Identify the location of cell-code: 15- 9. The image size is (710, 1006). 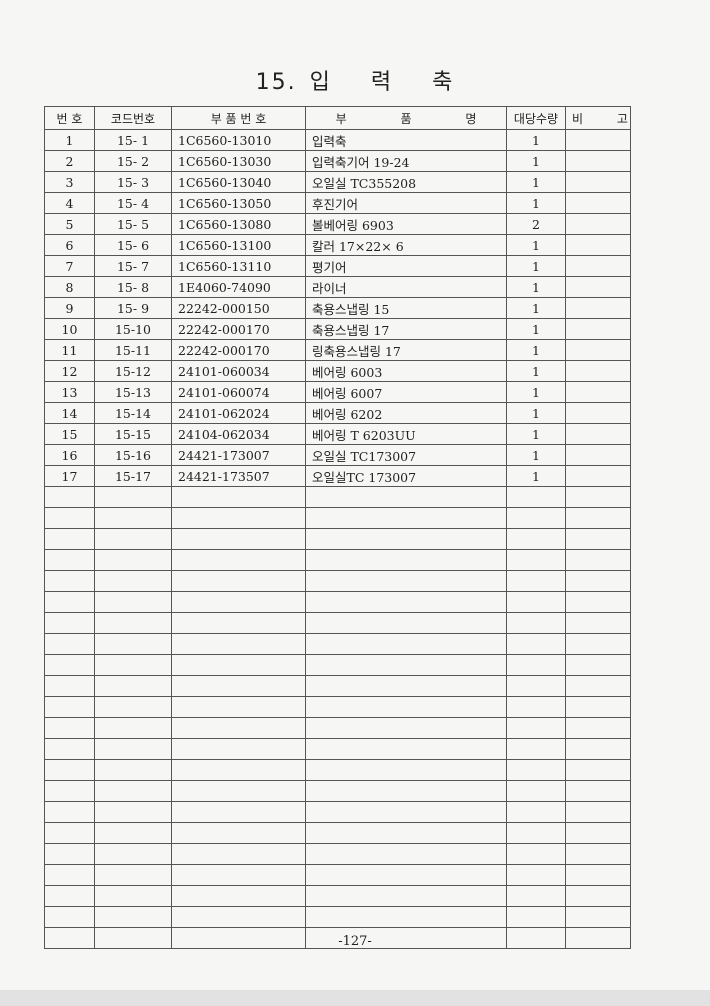
(133, 308).